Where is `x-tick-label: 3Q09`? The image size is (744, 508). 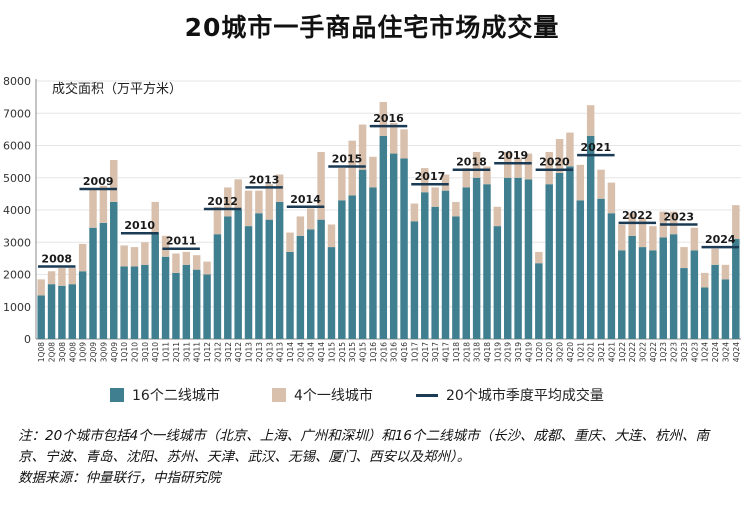 x-tick-label: 3Q09 is located at coordinates (103, 352).